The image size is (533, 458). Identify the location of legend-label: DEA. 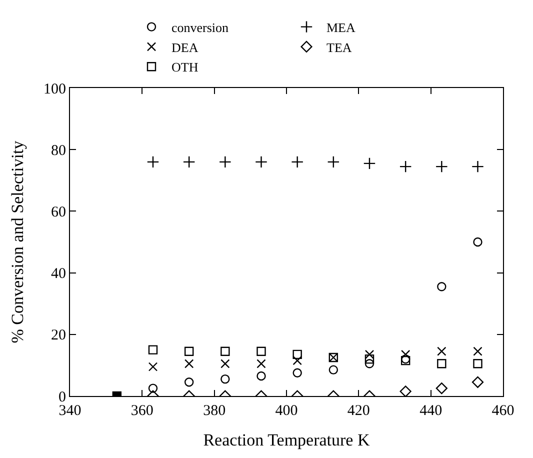
(185, 47).